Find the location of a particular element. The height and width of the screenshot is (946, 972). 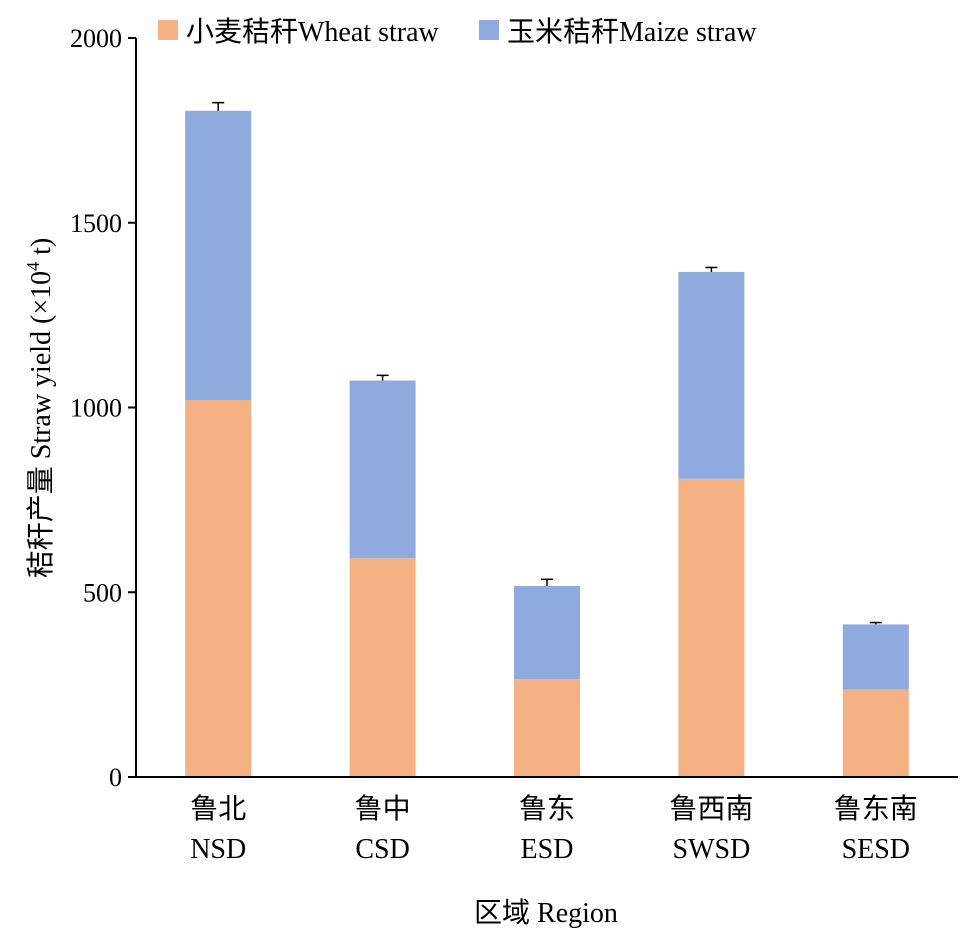

bar-swsd-maize is located at coordinates (711, 375).